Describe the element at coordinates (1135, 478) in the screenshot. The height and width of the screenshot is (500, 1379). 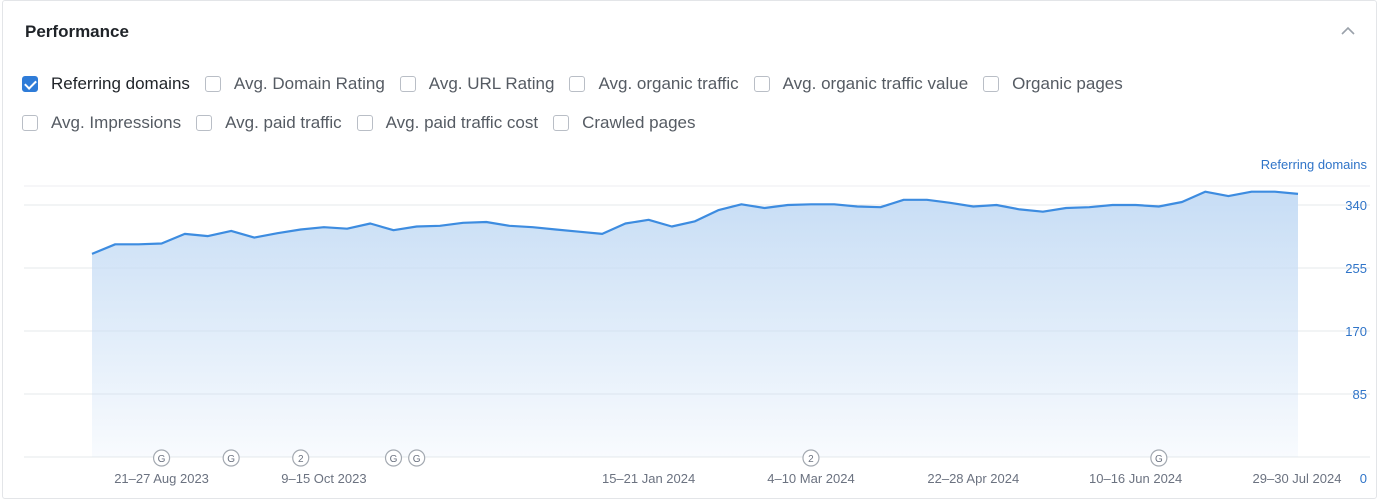
I see `x-tick-label: 10–16 Jun 2024` at that location.